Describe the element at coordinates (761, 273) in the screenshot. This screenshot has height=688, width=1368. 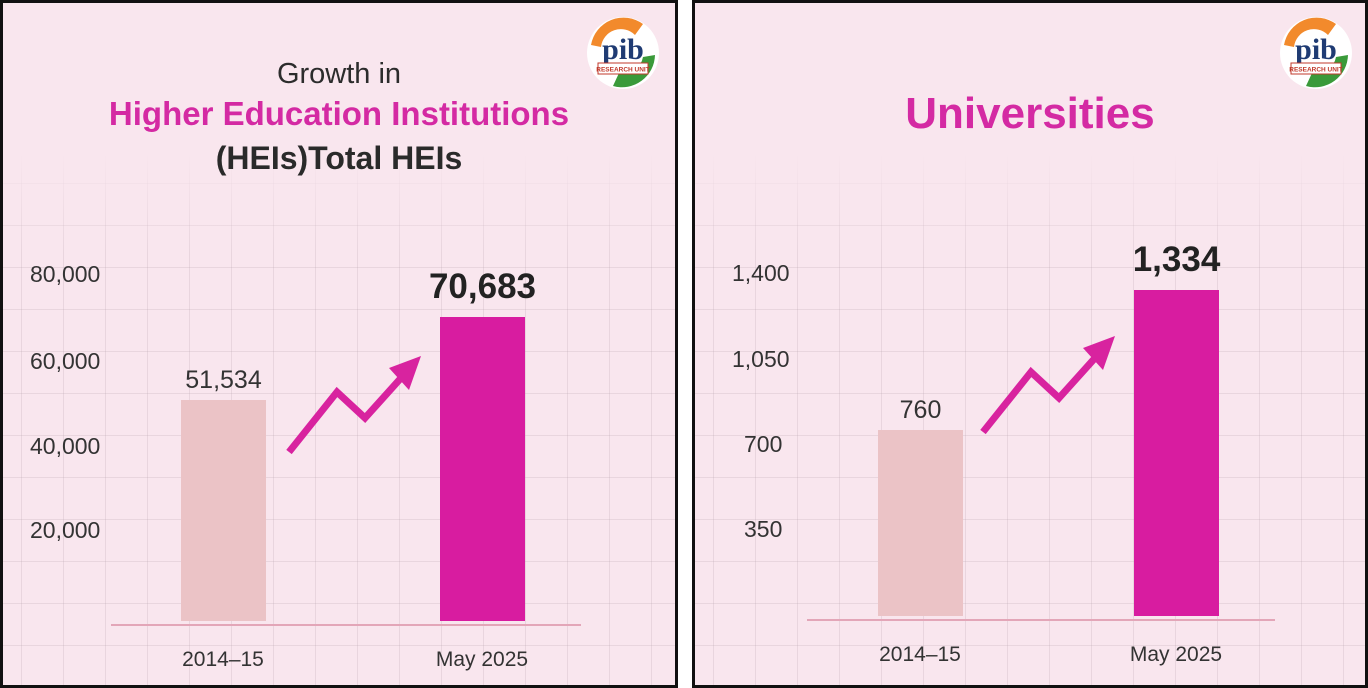
I see `y-tick-label: 1,400` at that location.